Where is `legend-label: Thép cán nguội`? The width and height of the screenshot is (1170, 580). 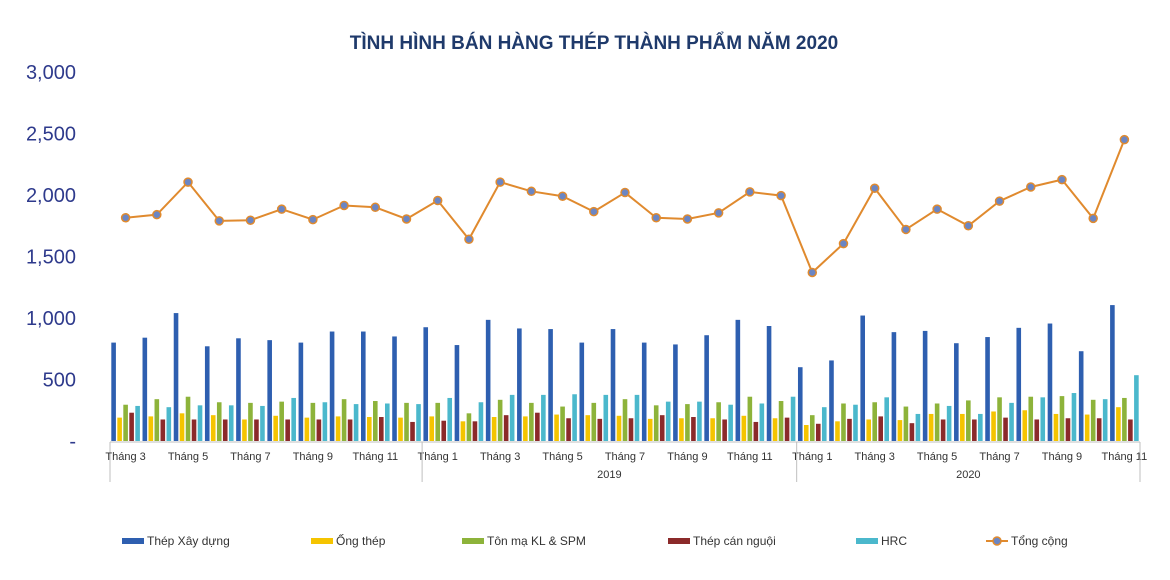 legend-label: Thép cán nguội is located at coordinates (734, 541).